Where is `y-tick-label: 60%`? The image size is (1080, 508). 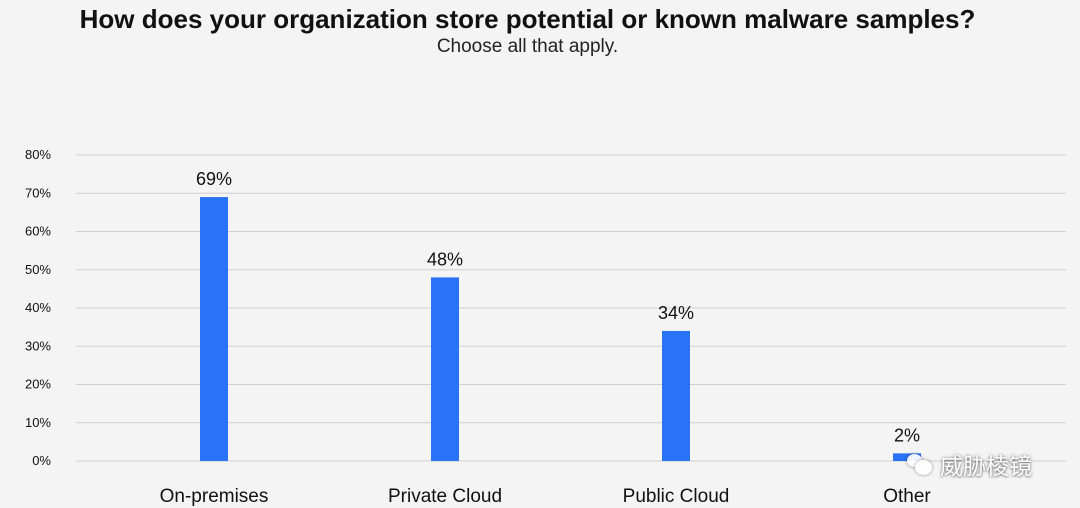 y-tick-label: 60% is located at coordinates (38, 231).